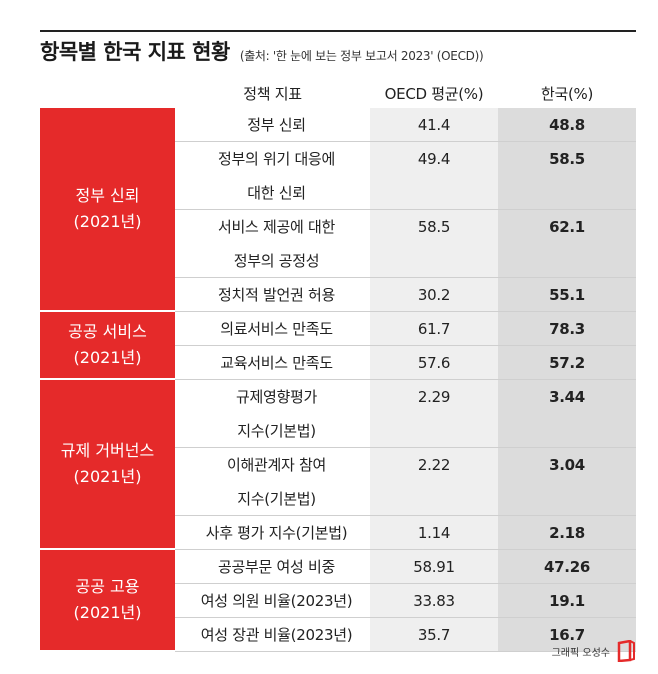 The image size is (658, 674). What do you see at coordinates (434, 533) in the screenshot?
I see `oecd-value: 1.14` at bounding box center [434, 533].